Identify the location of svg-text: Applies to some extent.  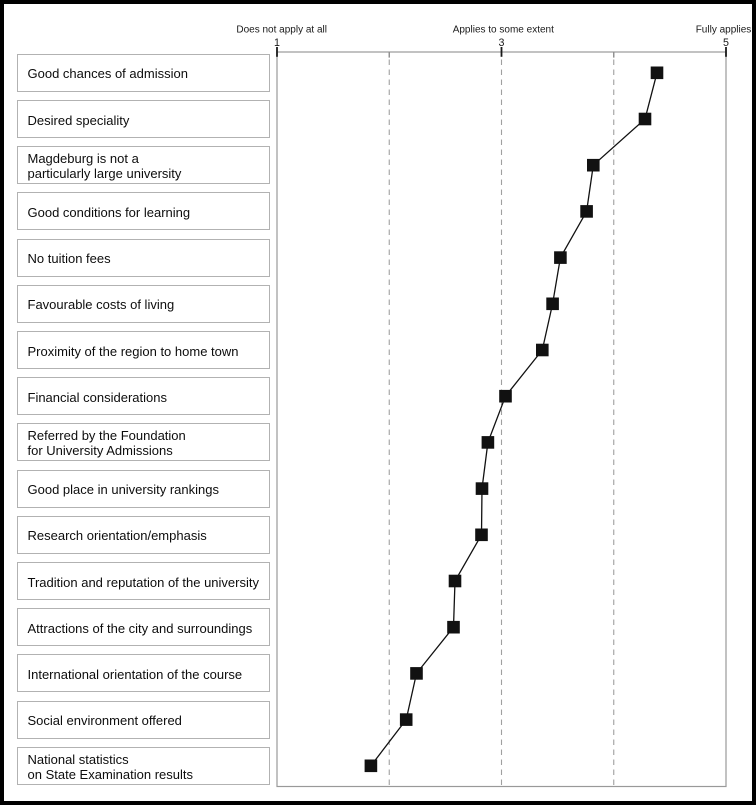
(503, 30).